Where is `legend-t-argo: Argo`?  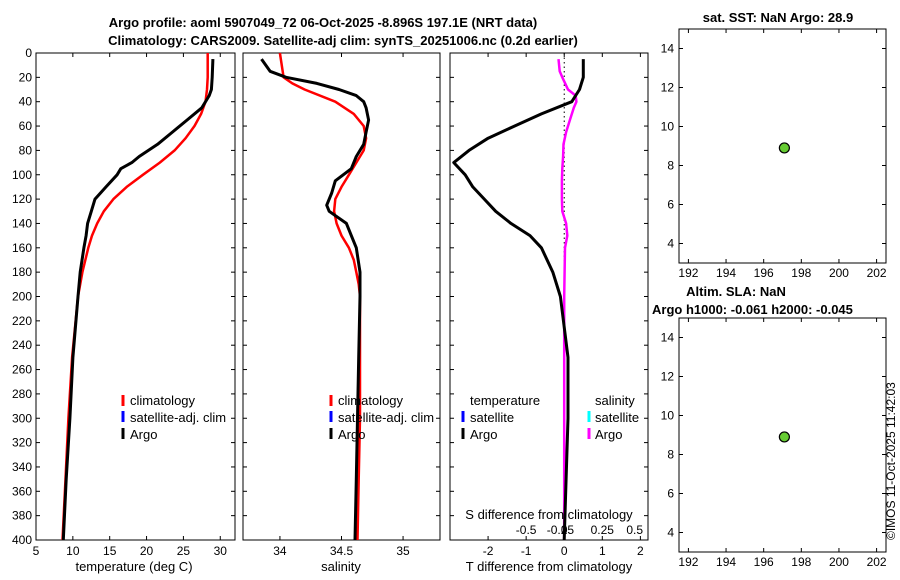 legend-t-argo: Argo is located at coordinates (483, 434).